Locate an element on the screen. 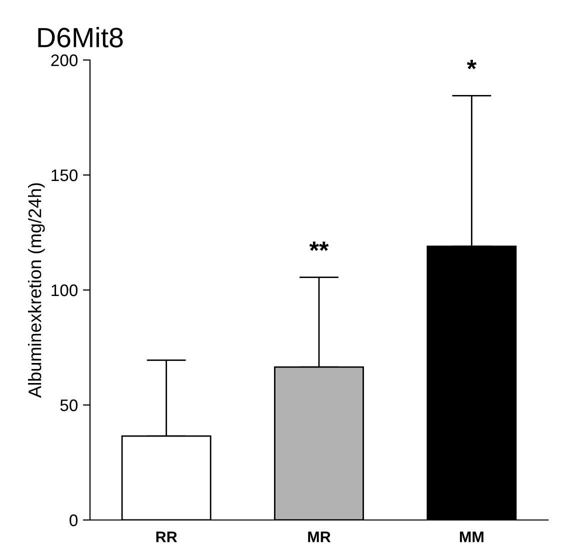 The width and height of the screenshot is (568, 553). y-tick-label: 150 is located at coordinates (65, 175).